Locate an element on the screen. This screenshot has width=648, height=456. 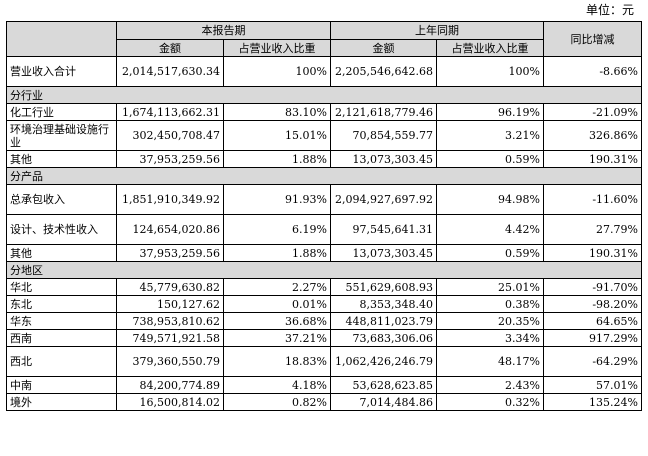
prior-share: 25.01% is located at coordinates (490, 287).